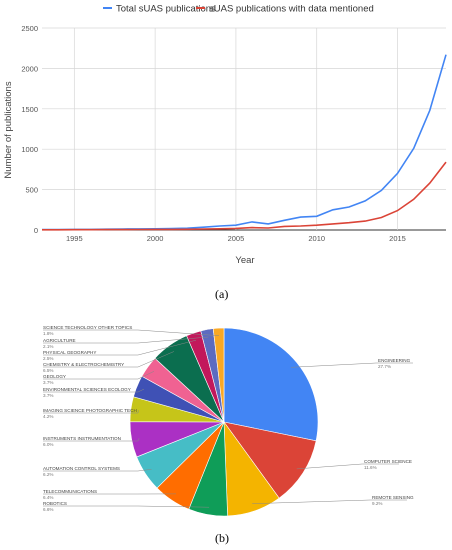 The image size is (452, 550). What do you see at coordinates (55, 503) in the screenshot?
I see `pie-slice-label: ROBOTICS` at bounding box center [55, 503].